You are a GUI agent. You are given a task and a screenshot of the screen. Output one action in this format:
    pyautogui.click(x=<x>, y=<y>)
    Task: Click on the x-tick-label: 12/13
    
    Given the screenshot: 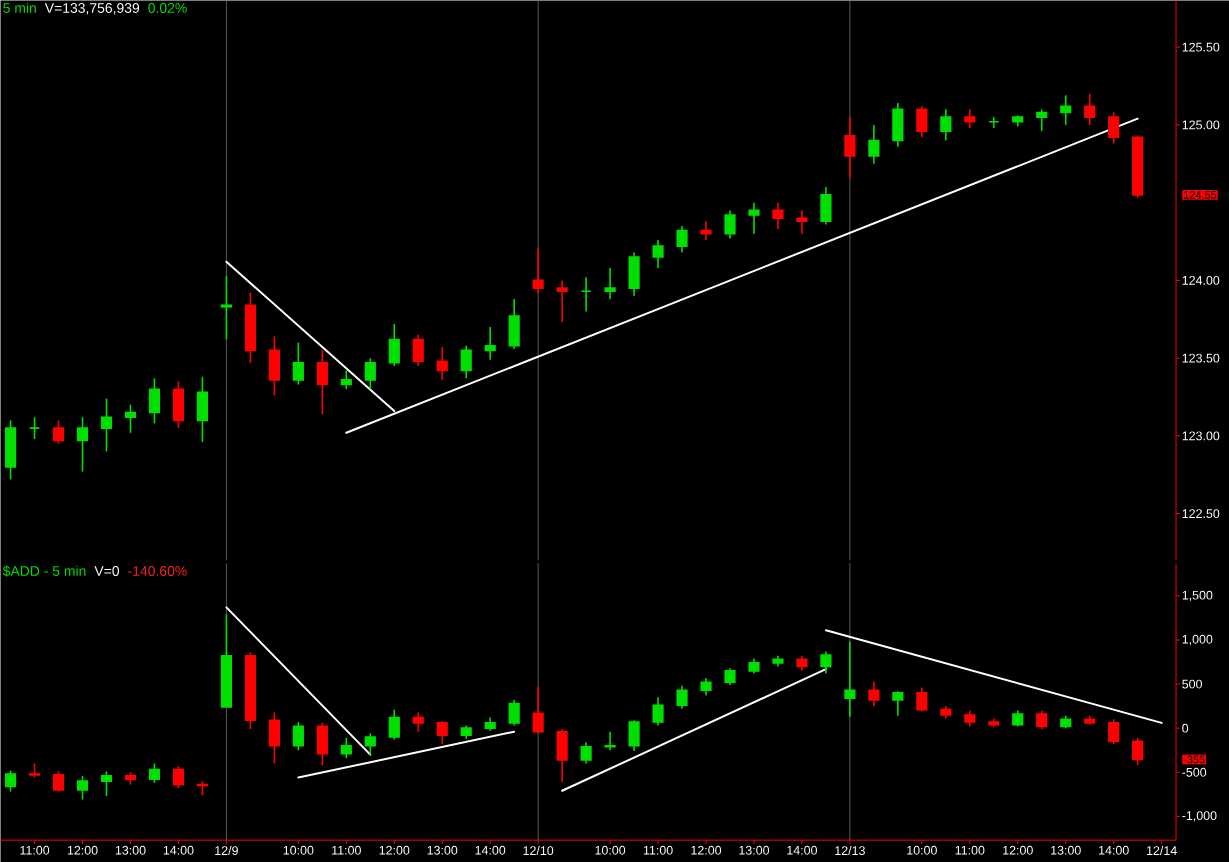 What is the action you would take?
    pyautogui.click(x=850, y=850)
    